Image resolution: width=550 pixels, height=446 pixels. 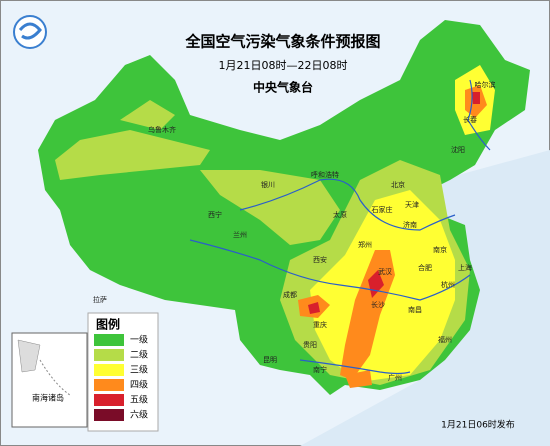 I want to click on period: 1月21日08时—22日08时, so click(x=283, y=65).